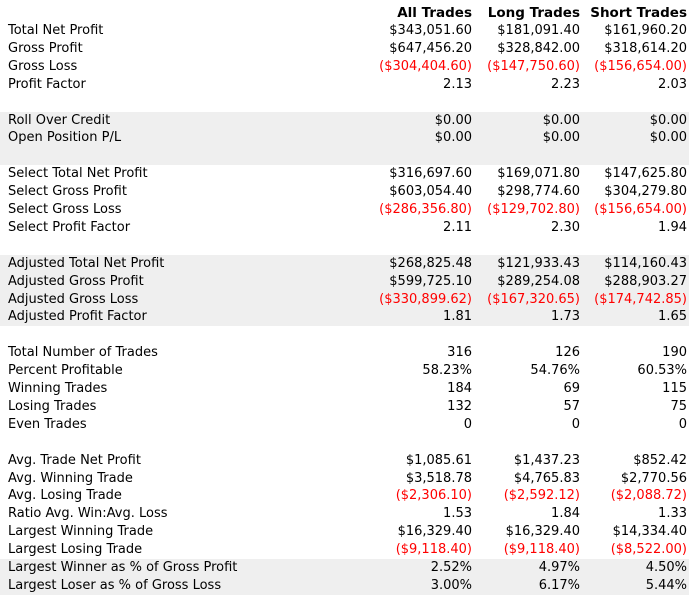  Describe the element at coordinates (59, 120) in the screenshot. I see `stat-label: Roll Over Credit` at that location.